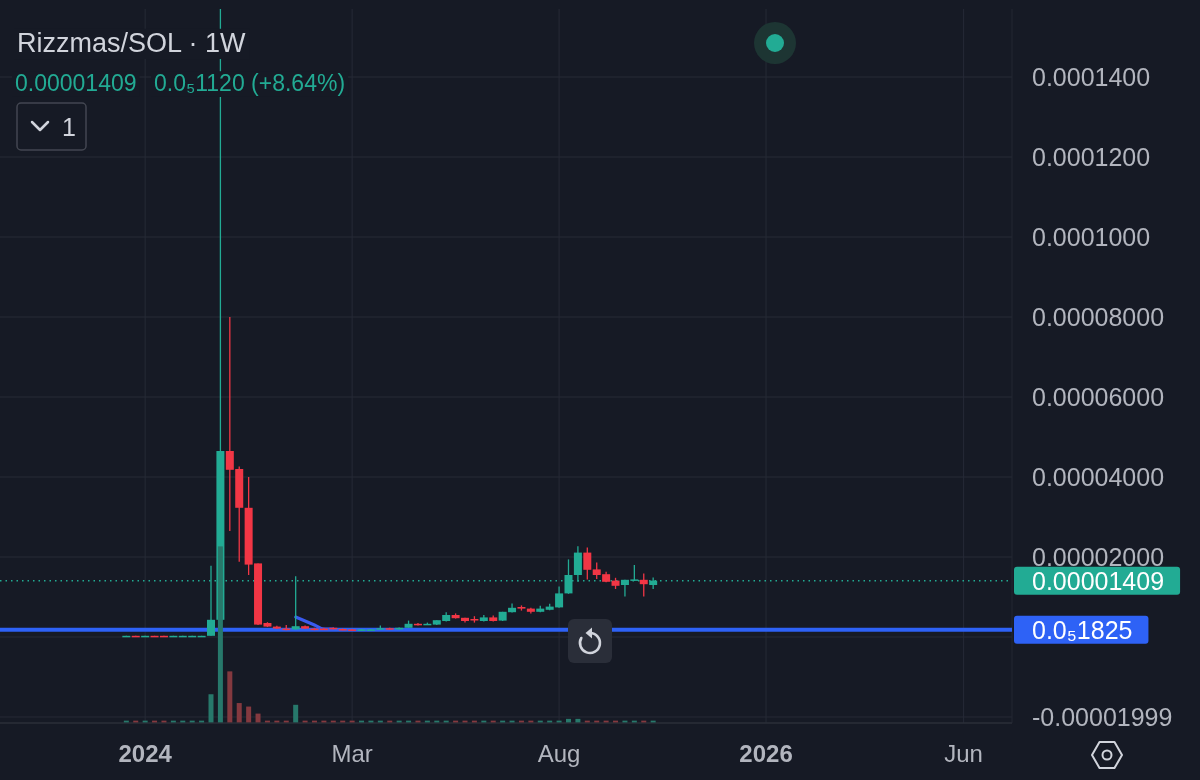 Image resolution: width=1200 pixels, height=780 pixels. I want to click on y-tick-label: 0.0001400, so click(1091, 77).